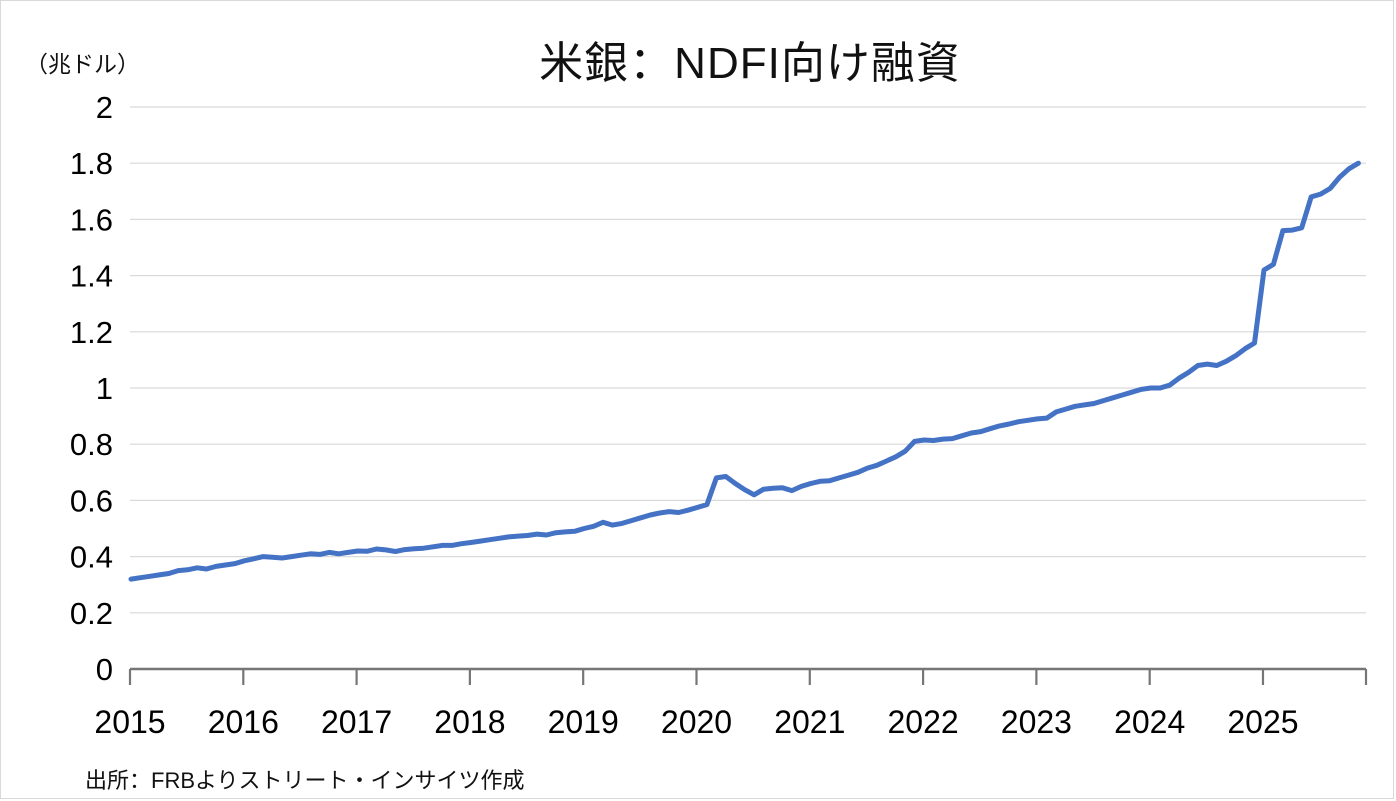 This screenshot has height=801, width=1396. Describe the element at coordinates (1036, 722) in the screenshot. I see `x-tick-label: 2023` at that location.